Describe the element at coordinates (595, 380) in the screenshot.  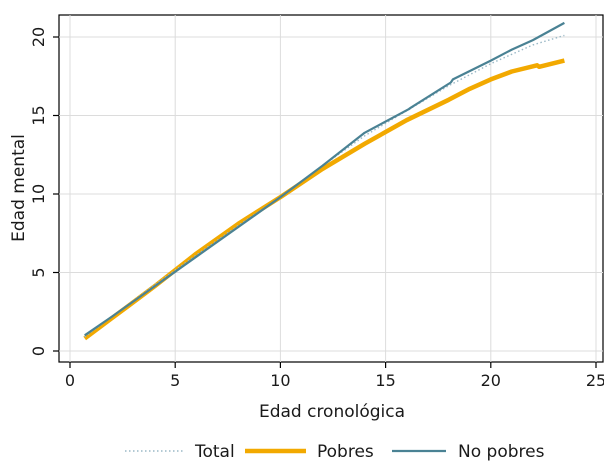
I see `x-tick-label: 25` at that location.